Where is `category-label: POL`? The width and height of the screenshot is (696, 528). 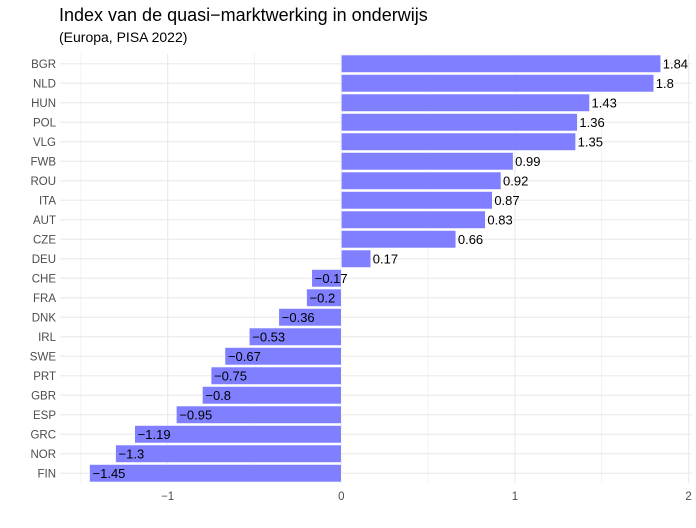
category-label: POL is located at coordinates (45, 123).